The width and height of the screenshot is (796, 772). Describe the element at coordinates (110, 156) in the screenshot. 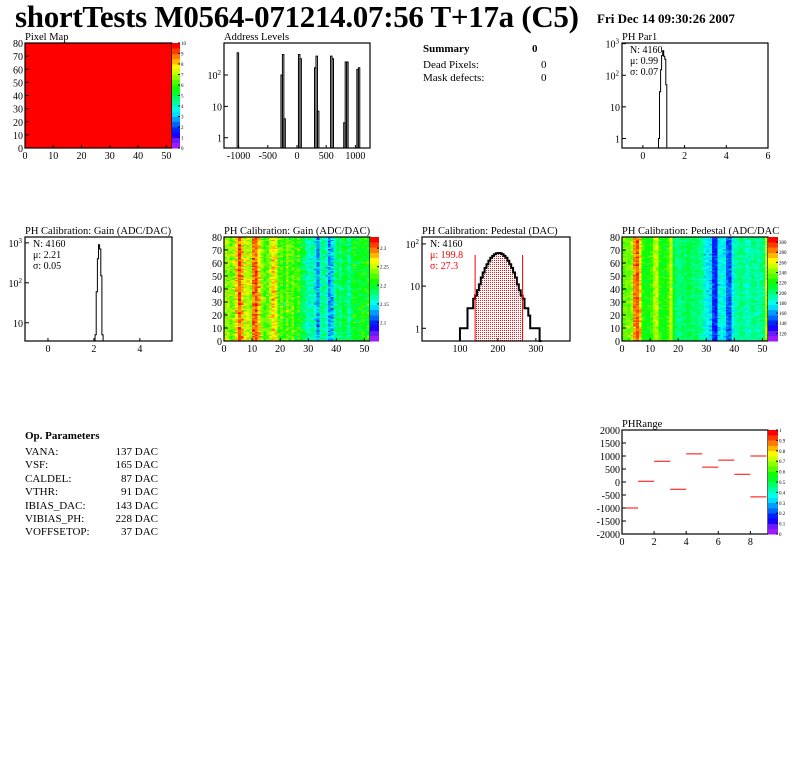

I see `x-tick-label: 30` at that location.